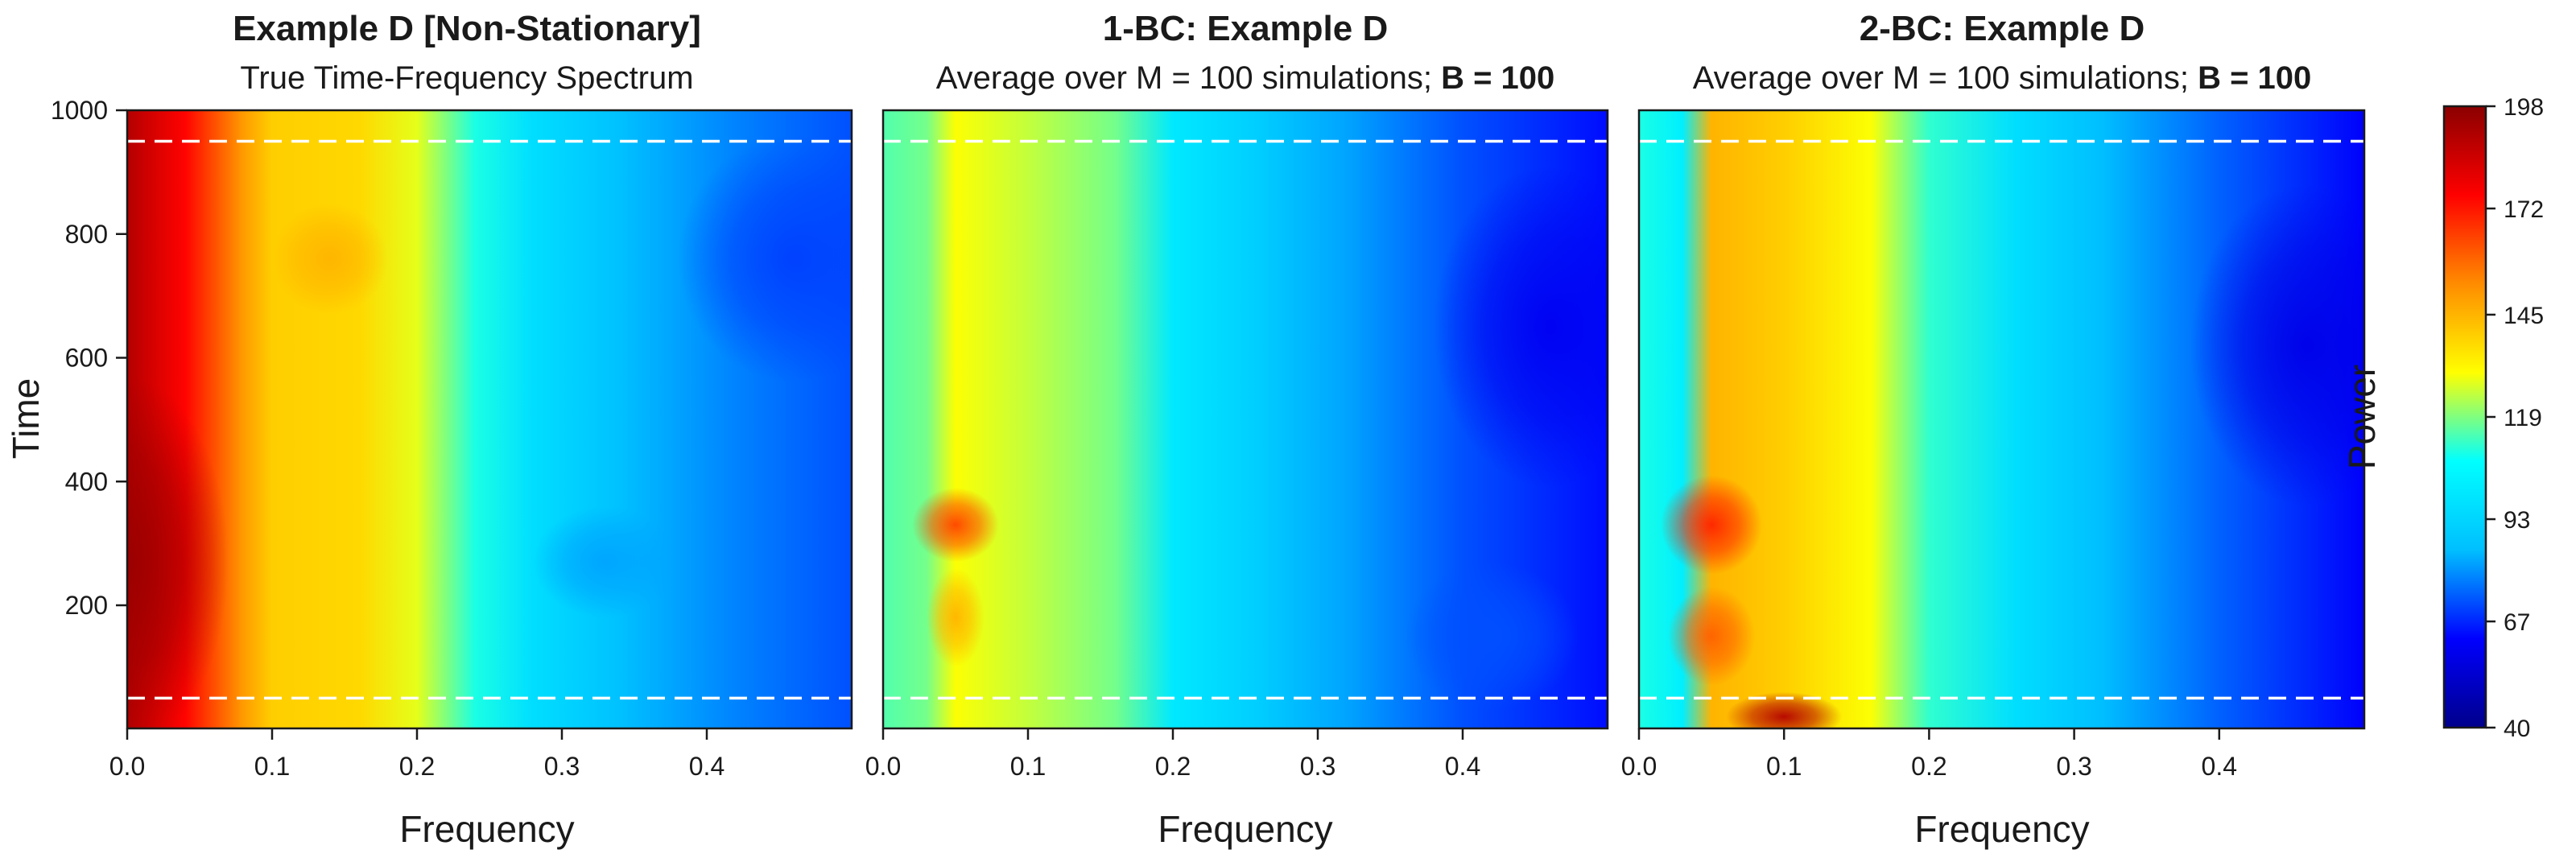 This screenshot has width=2576, height=858. I want to click on panel-1-xlabel: Frequency, so click(486, 829).